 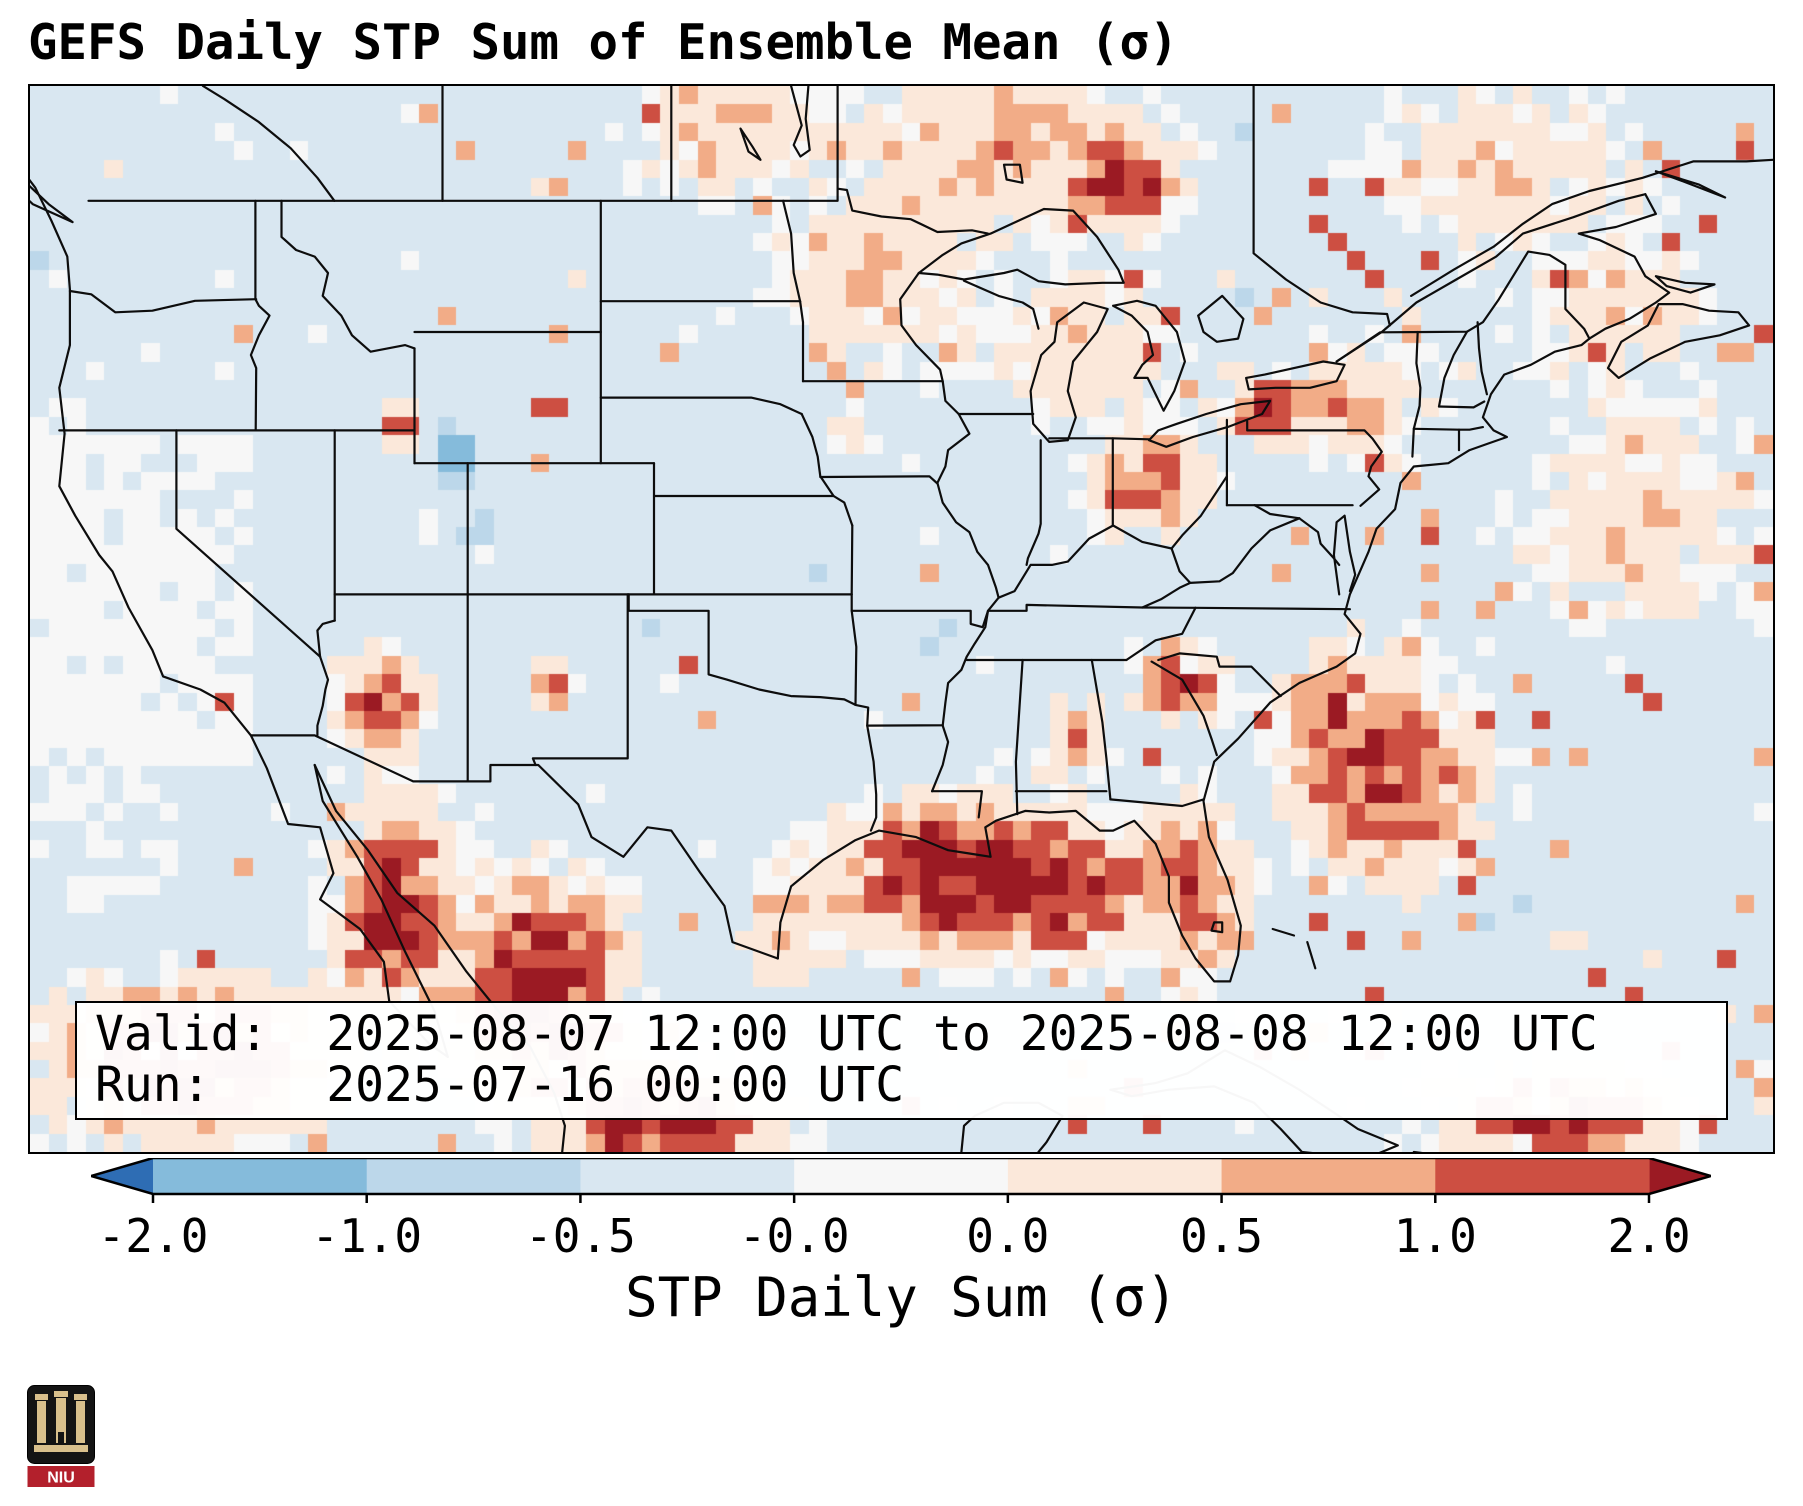 What do you see at coordinates (1435, 1236) in the screenshot?
I see `colorbar-tick-label: 1.0` at bounding box center [1435, 1236].